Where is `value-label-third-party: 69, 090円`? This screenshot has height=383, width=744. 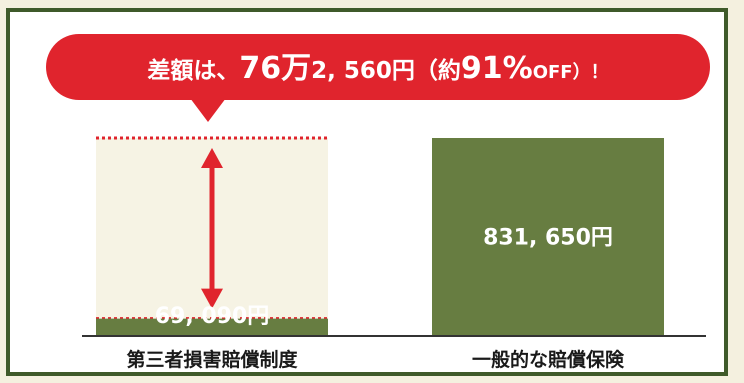 value-label-third-party: 69, 090円 is located at coordinates (212, 316).